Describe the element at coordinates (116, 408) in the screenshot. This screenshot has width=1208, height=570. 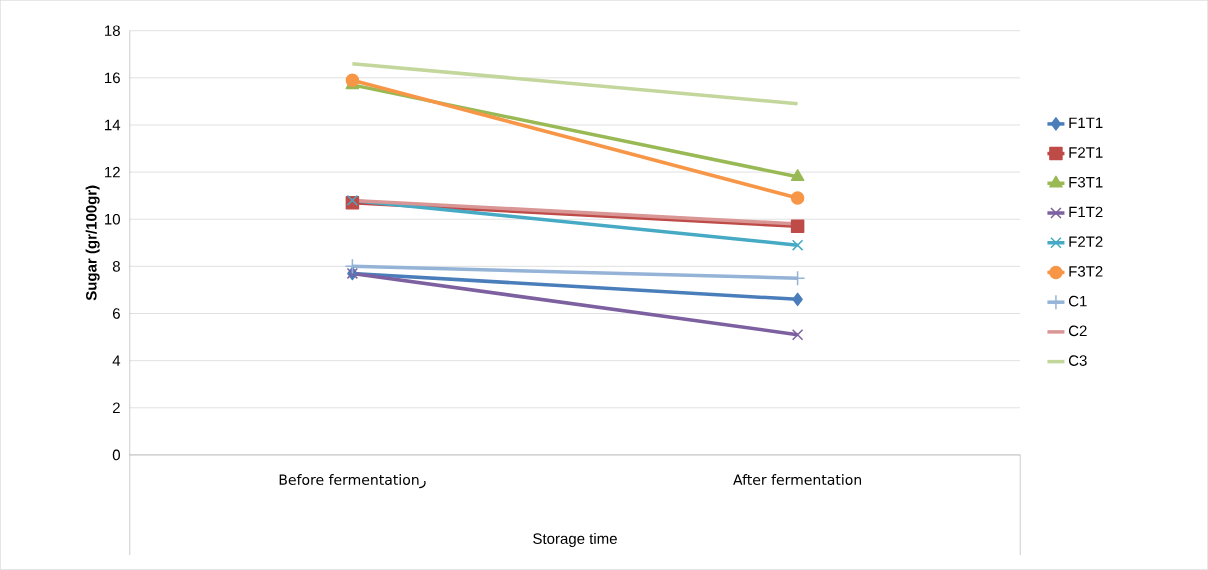
I see `y-tick-label: 2` at that location.